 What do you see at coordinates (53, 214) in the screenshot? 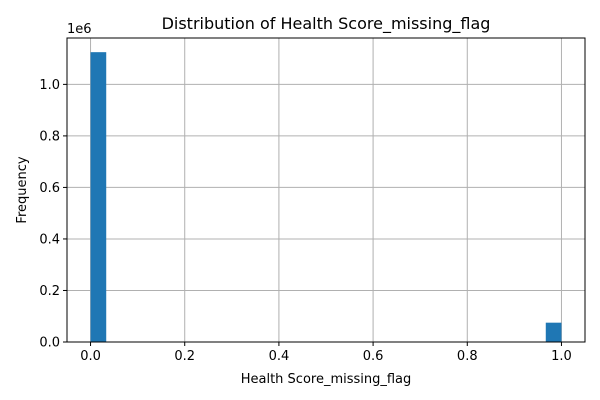
I see `y-axis-ticks: 0.0 0.2 0.4 0.6 0.8 1.0` at bounding box center [53, 214].